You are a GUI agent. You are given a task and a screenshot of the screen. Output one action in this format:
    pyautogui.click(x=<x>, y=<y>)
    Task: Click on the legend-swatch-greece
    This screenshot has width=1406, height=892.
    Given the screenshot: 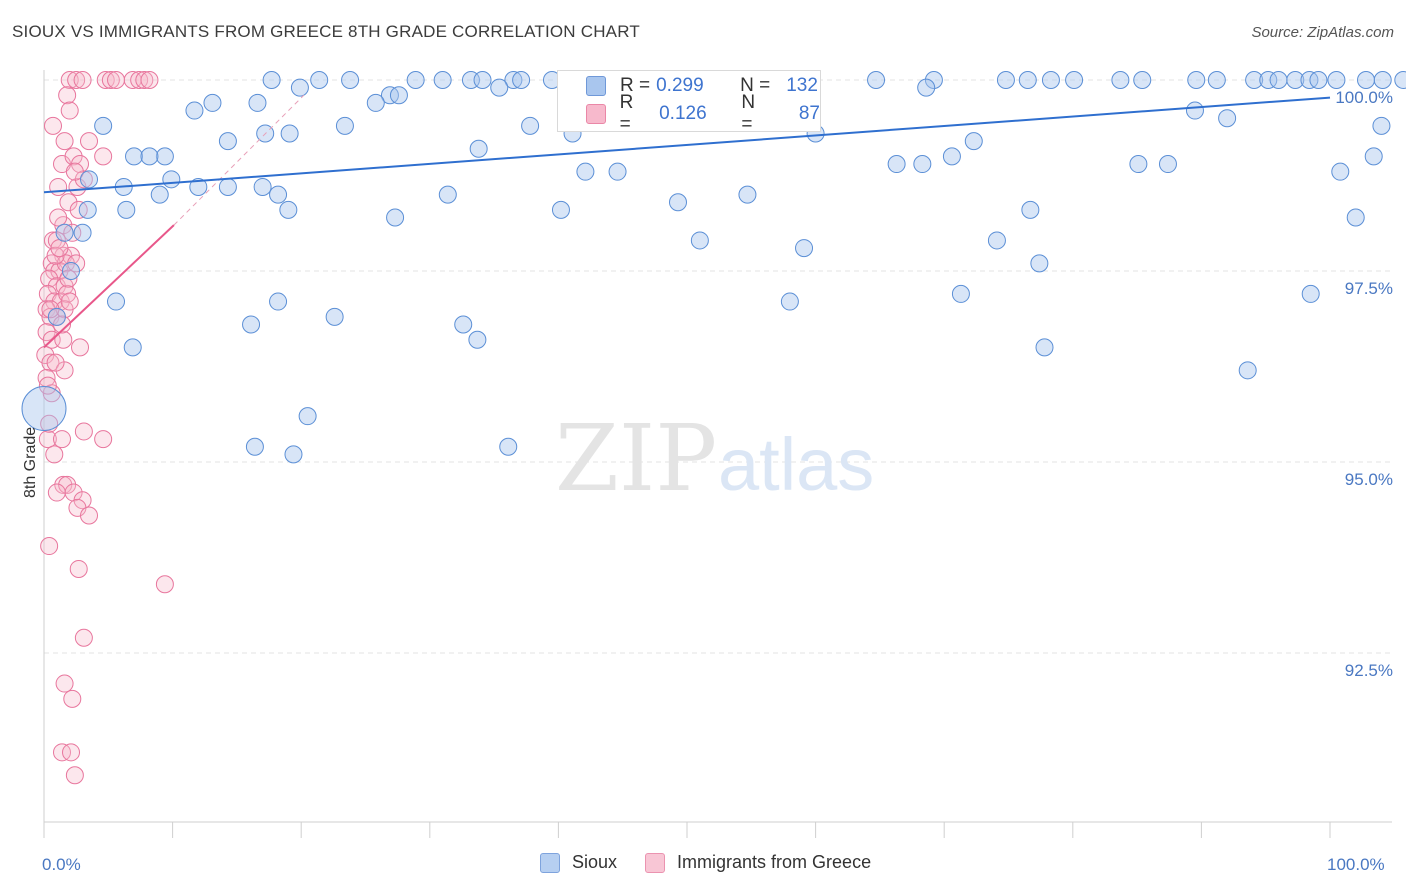 What is the action you would take?
    pyautogui.click(x=655, y=862)
    